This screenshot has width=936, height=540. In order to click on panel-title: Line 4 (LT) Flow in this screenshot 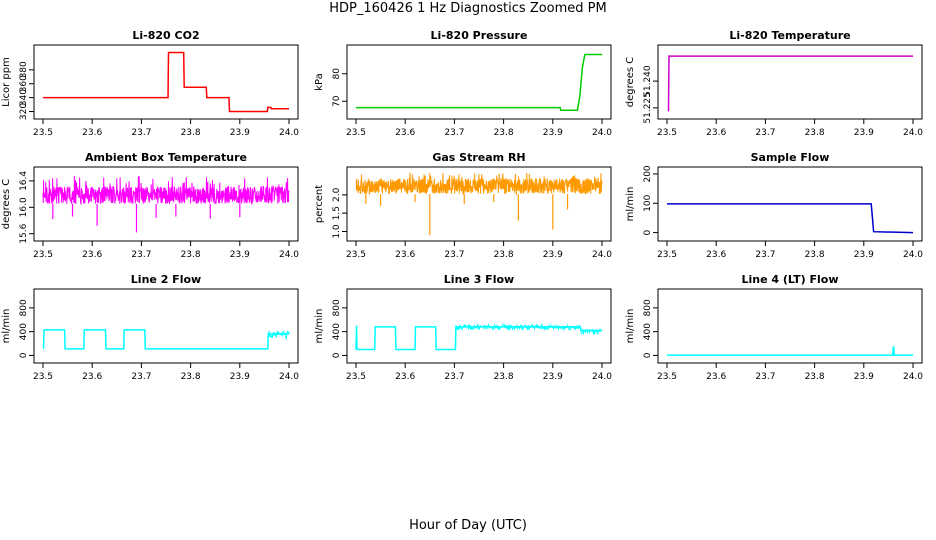, I will do `click(790, 279)`.